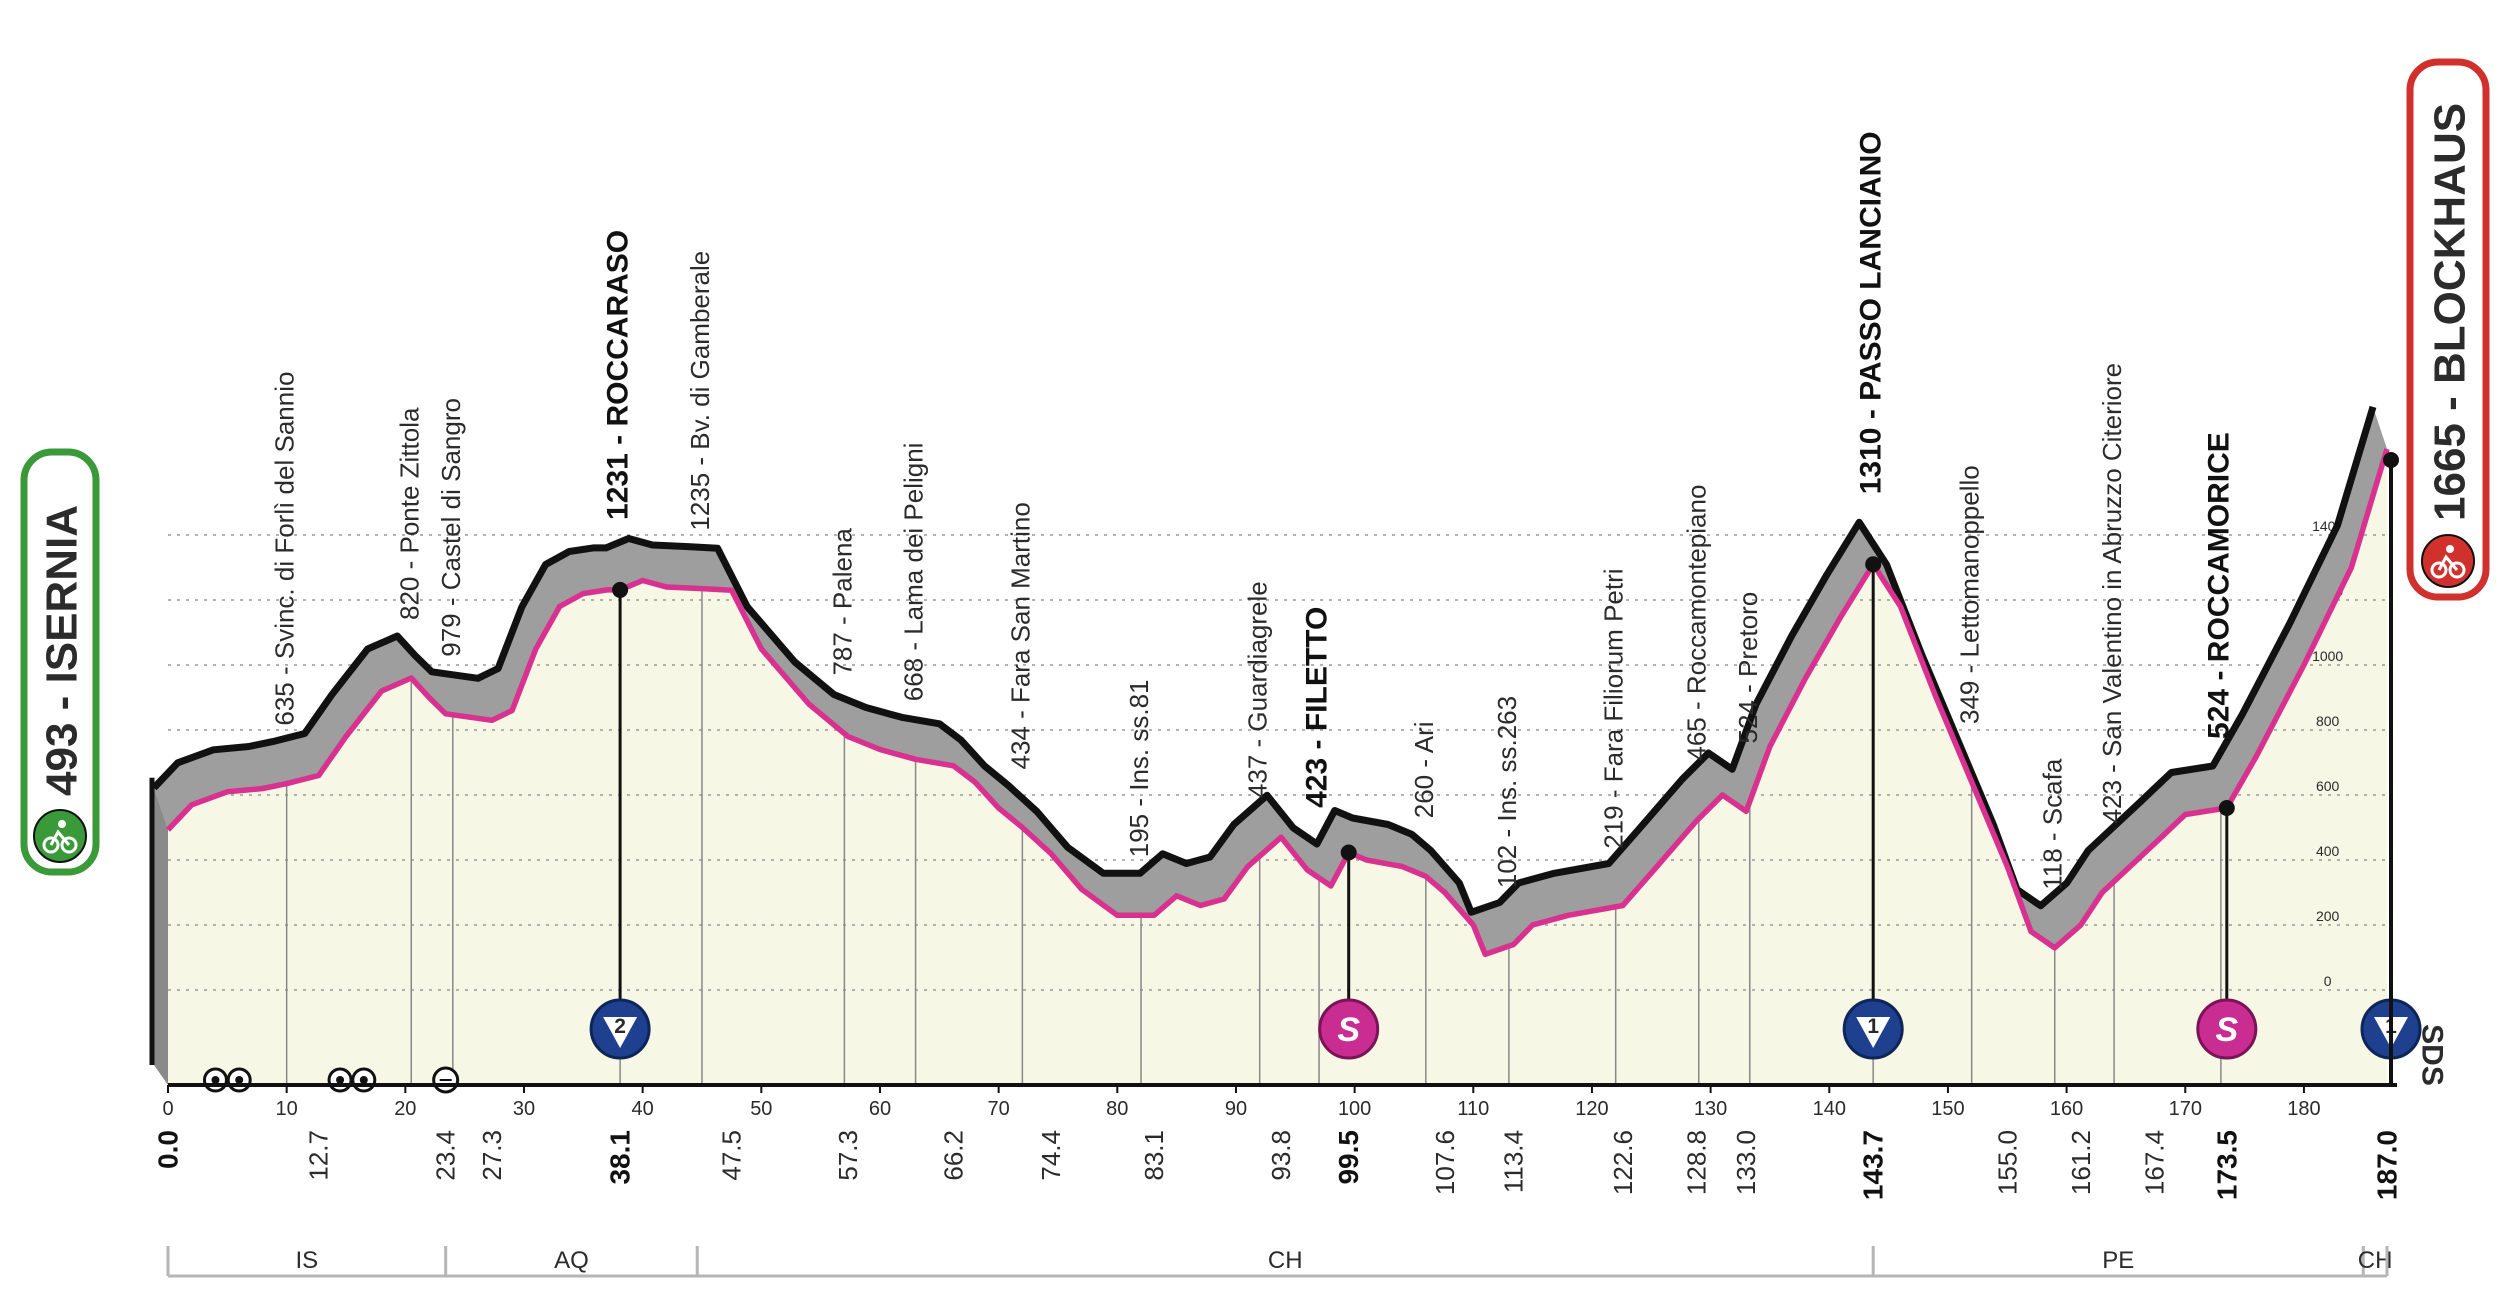 The width and height of the screenshot is (2512, 1302). I want to click on x-tick-label: 130, so click(1710, 1109).